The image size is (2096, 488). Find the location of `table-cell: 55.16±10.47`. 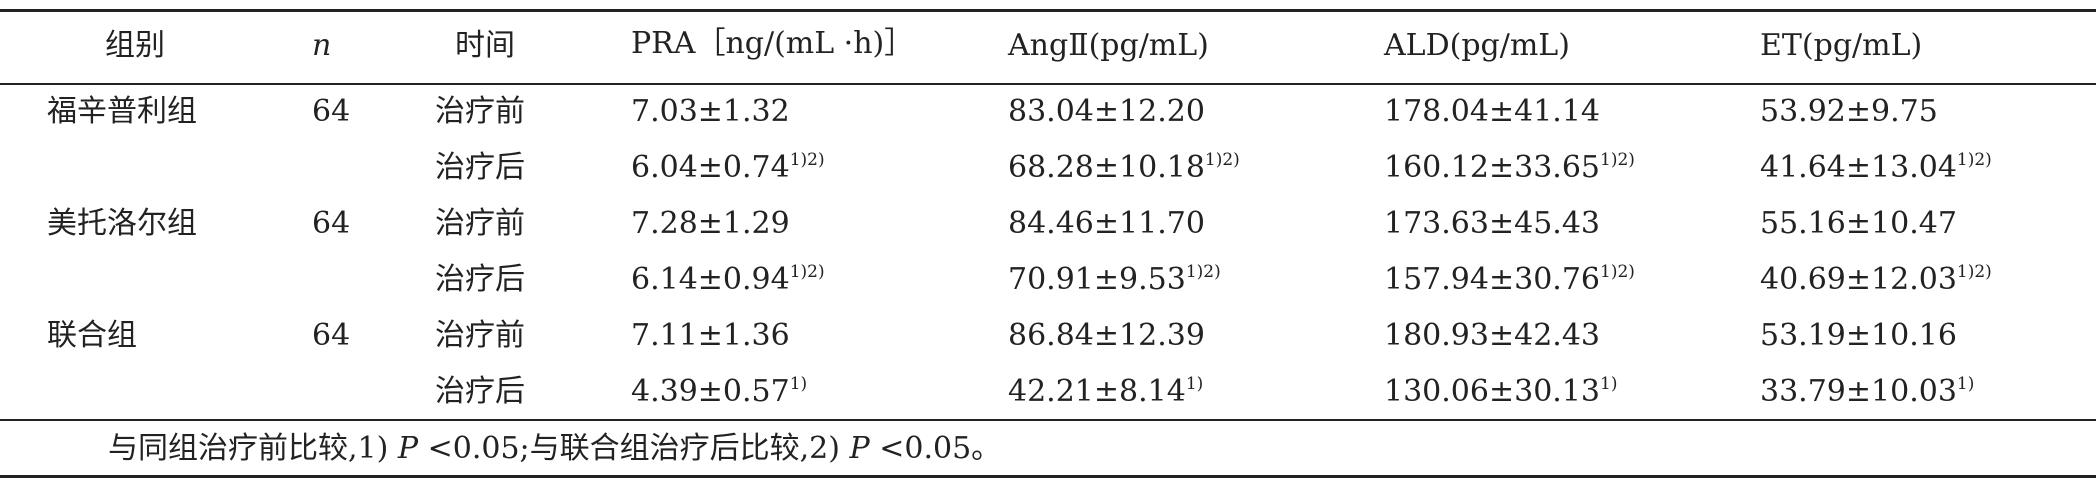

table-cell: 55.16±10.47 is located at coordinates (1858, 223).